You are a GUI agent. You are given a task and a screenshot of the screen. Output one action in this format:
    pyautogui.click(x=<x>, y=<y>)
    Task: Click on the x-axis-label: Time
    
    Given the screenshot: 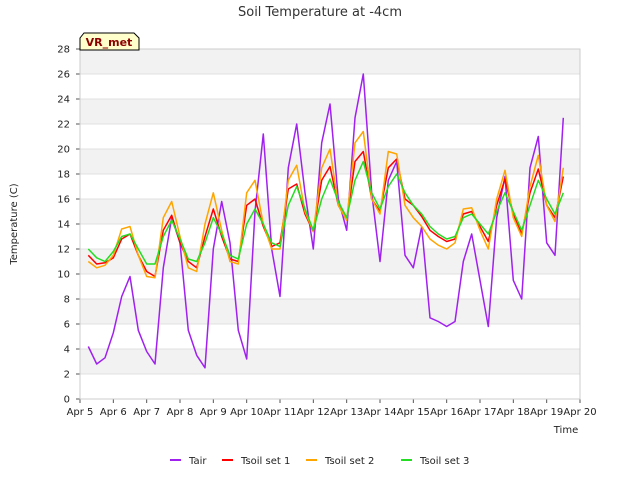 What is the action you would take?
    pyautogui.click(x=565, y=430)
    